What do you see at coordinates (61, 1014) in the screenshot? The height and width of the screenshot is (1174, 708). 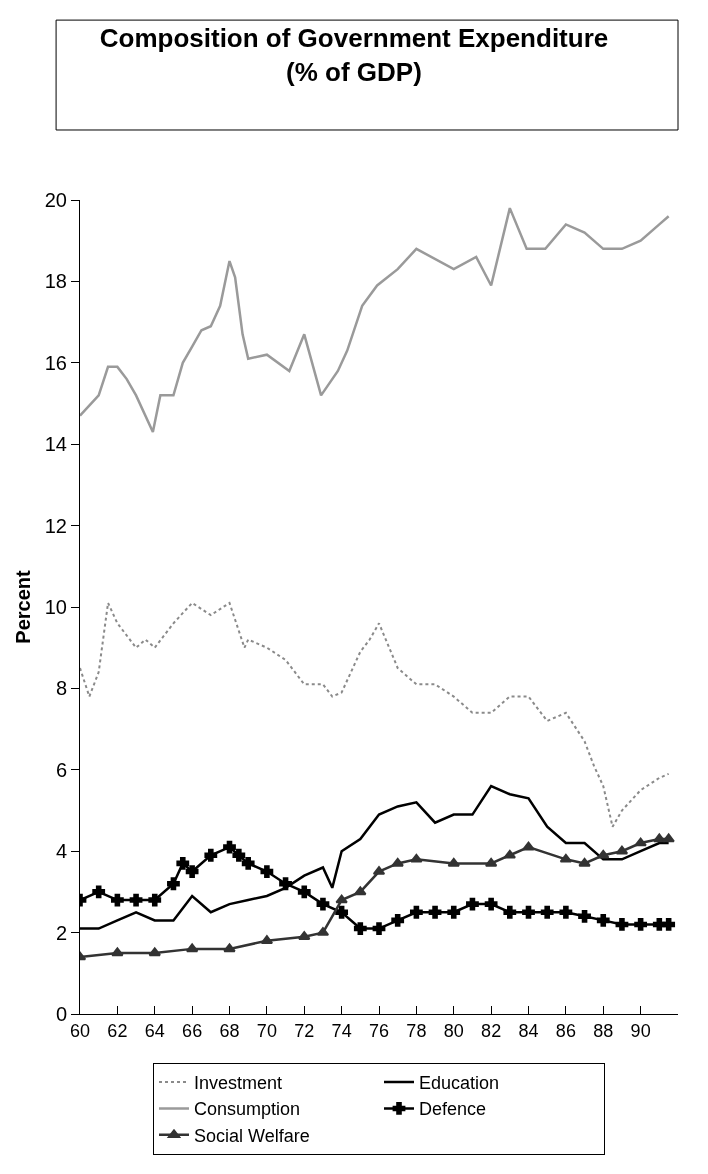 I see `y-tick-label: 0` at bounding box center [61, 1014].